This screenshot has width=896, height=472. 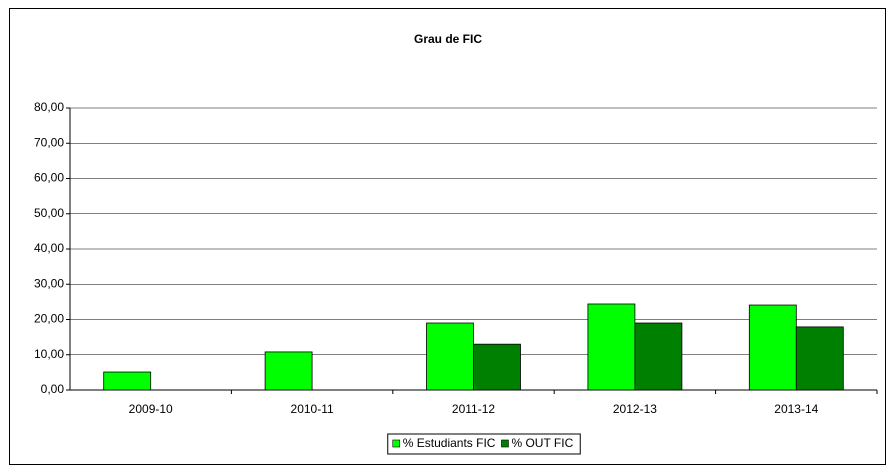 What do you see at coordinates (473, 409) in the screenshot?
I see `x-tick-label: 2011-12` at bounding box center [473, 409].